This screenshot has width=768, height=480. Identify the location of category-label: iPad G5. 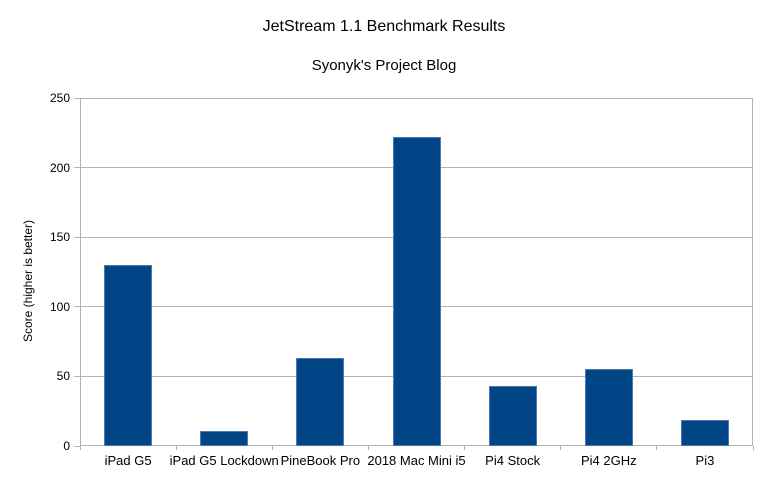
(128, 460).